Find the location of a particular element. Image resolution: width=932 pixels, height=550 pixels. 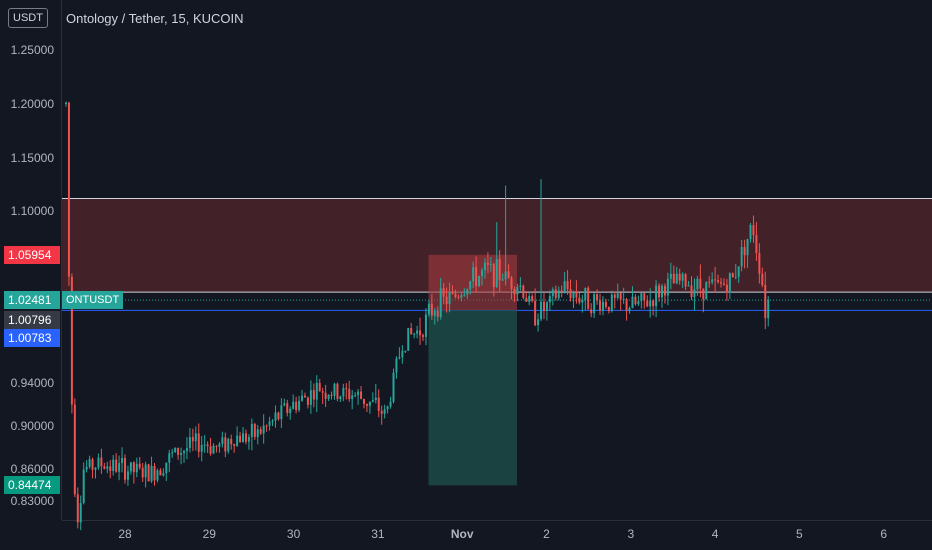

time-axis is located at coordinates (497, 535).